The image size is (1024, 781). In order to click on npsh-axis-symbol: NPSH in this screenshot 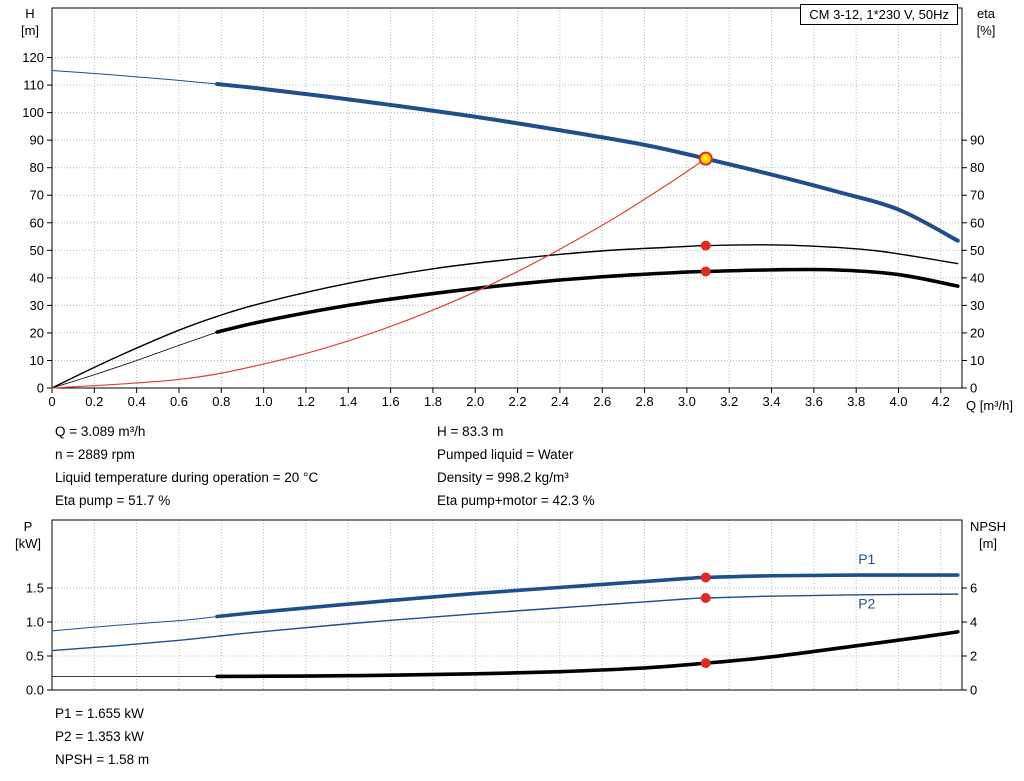, I will do `click(988, 526)`.